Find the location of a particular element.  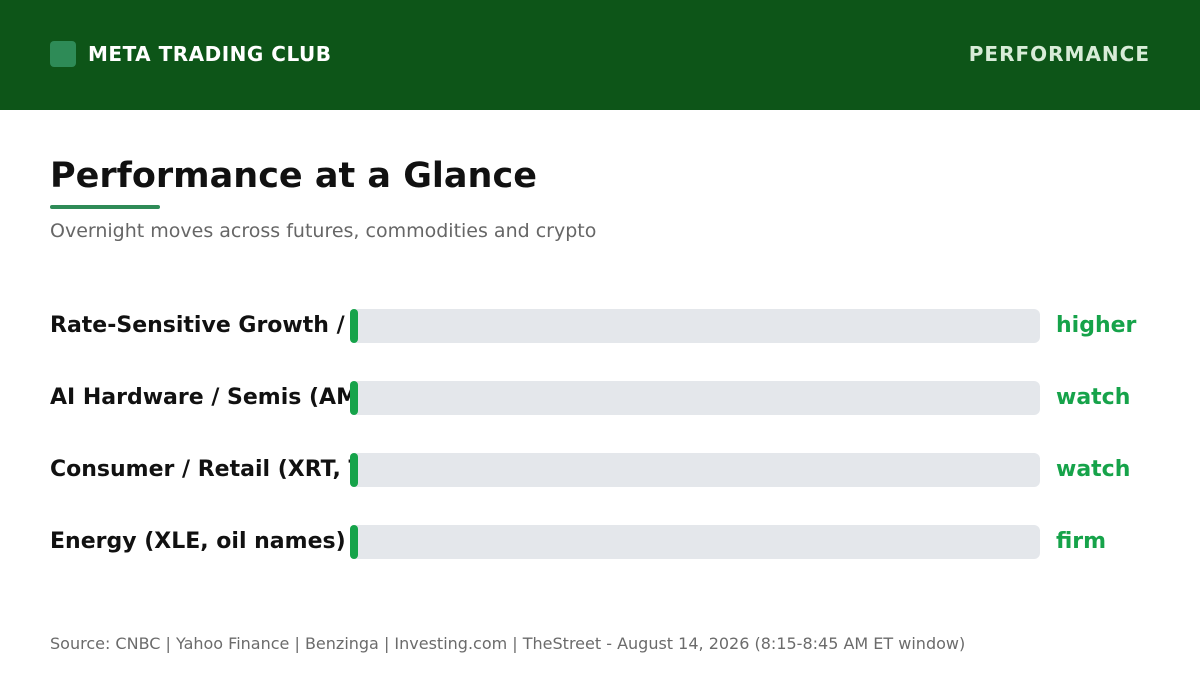

performance-row: Consumer / Retail (XRT, TGT) watch is located at coordinates (605, 470).